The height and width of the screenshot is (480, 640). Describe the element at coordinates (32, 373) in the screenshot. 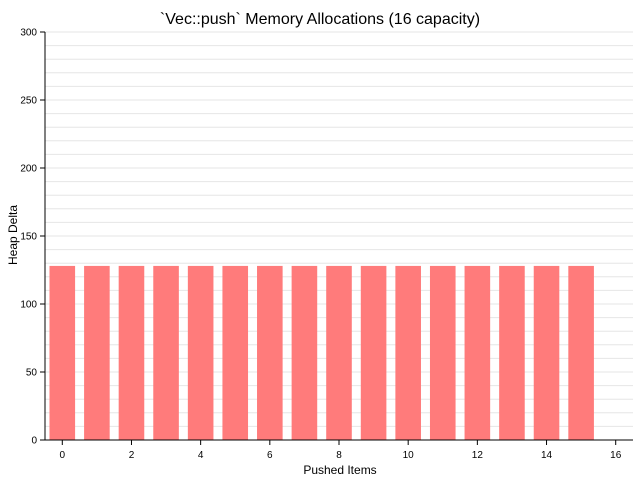

I see `y-tick-label: 50` at that location.